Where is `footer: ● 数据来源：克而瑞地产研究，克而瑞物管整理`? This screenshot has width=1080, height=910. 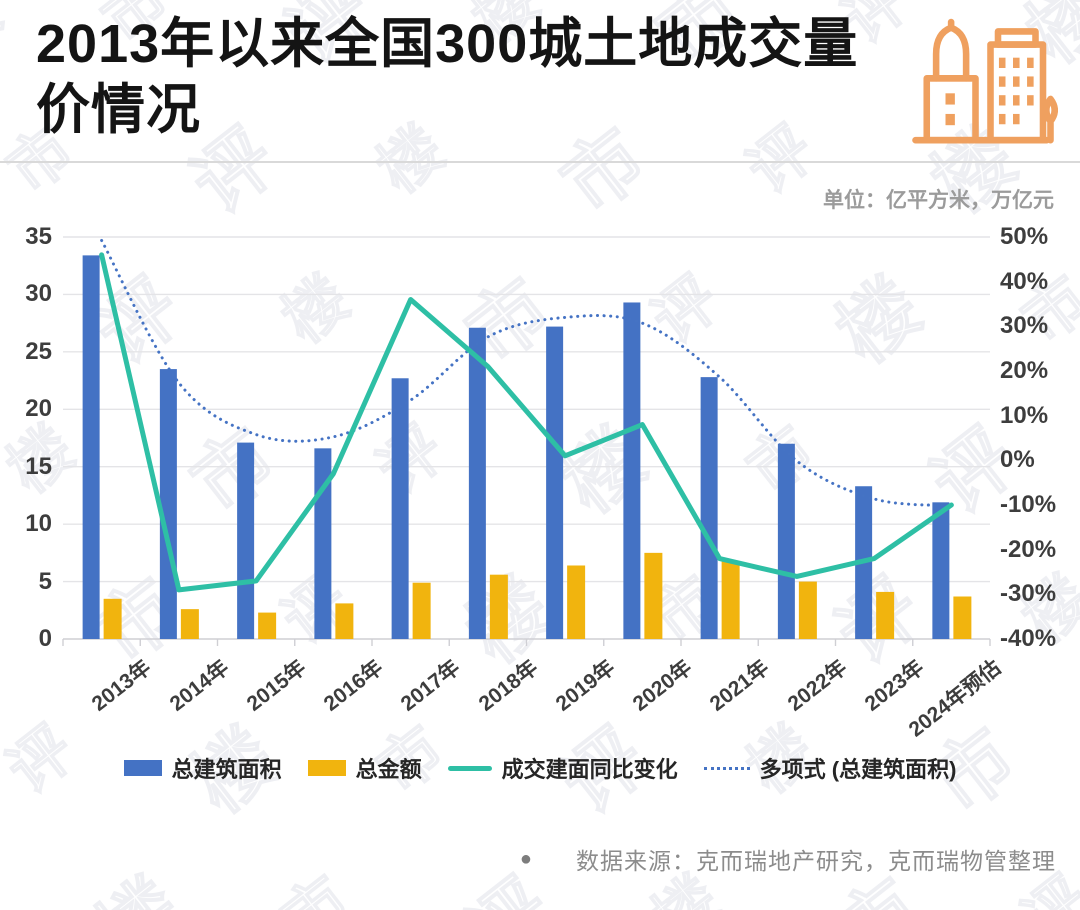
footer: ● 数据来源：克而瑞地产研究，克而瑞物管整理 is located at coordinates (528, 859).